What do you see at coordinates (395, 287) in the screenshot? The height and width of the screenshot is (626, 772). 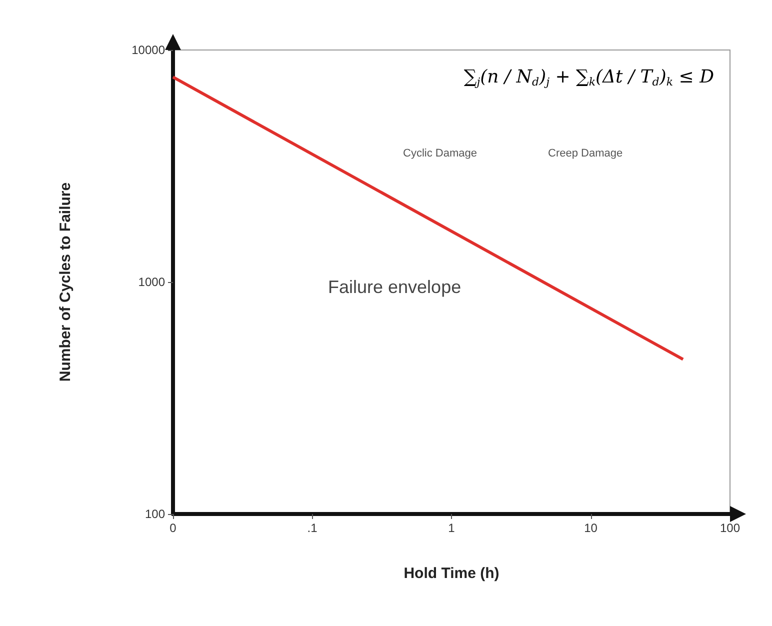 I see `annotation: Failure envelope` at bounding box center [395, 287].